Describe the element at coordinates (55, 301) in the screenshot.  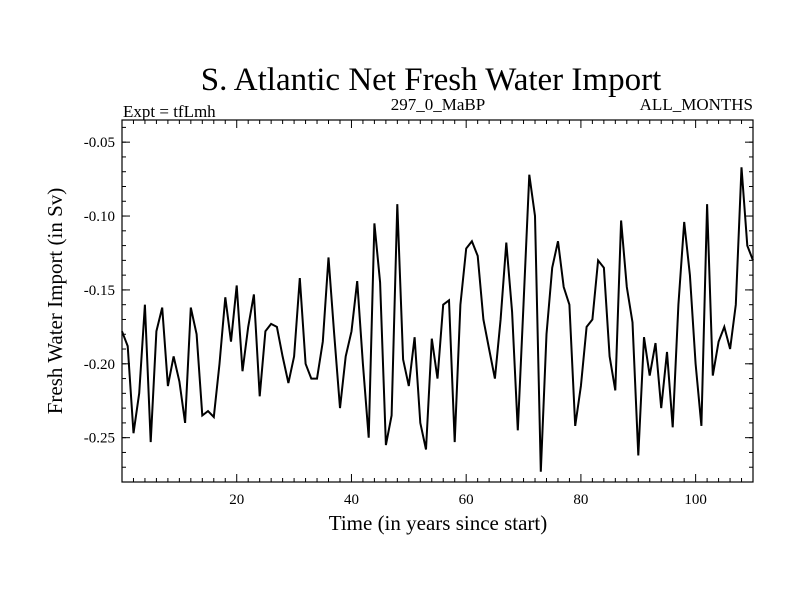
I see `y-axis-label: Fresh Water Import (in Sv)` at that location.